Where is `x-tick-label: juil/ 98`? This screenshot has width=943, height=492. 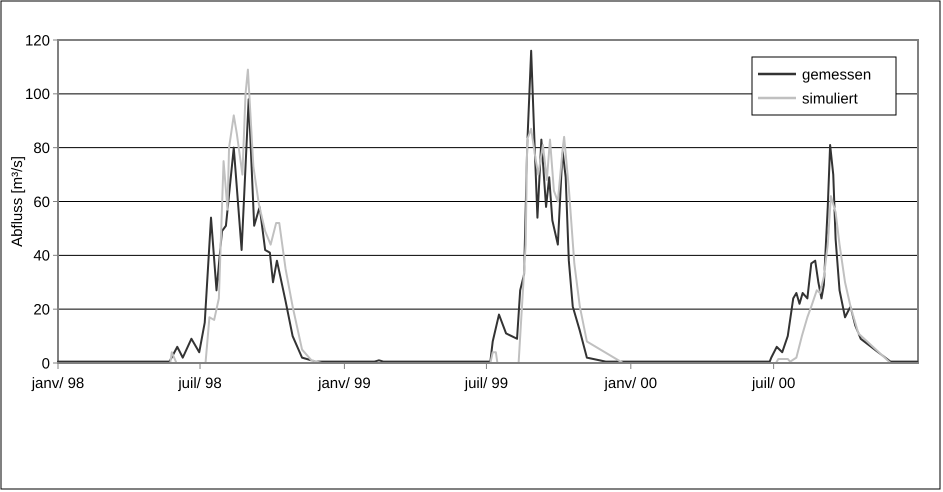
x-tick-label: juil/ 98 is located at coordinates (199, 383).